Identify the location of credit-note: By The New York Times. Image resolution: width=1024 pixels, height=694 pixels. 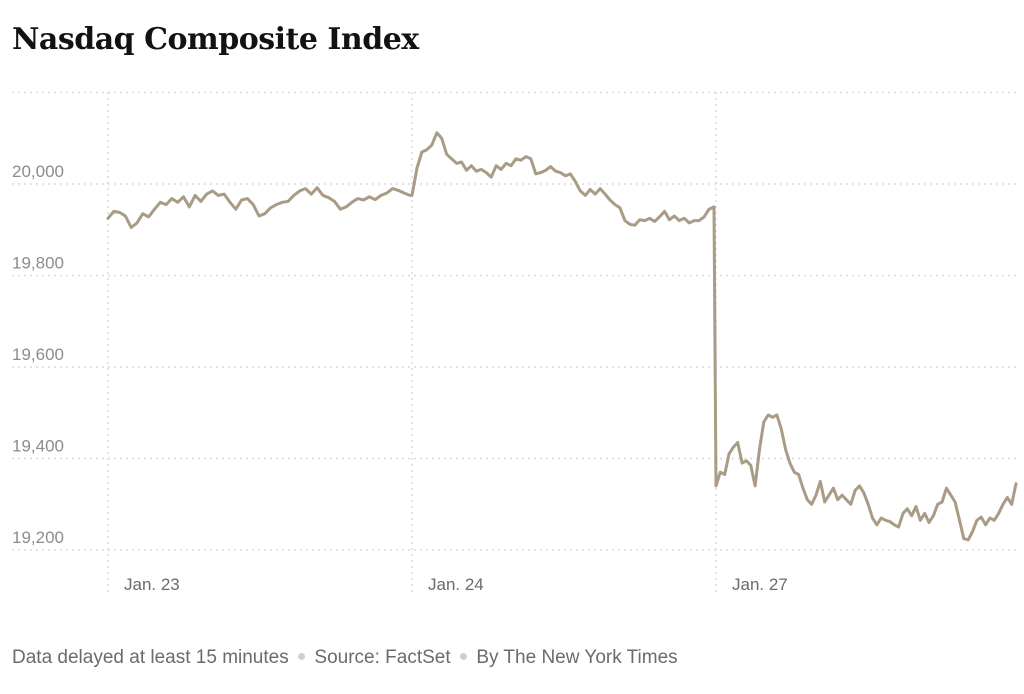
(577, 657).